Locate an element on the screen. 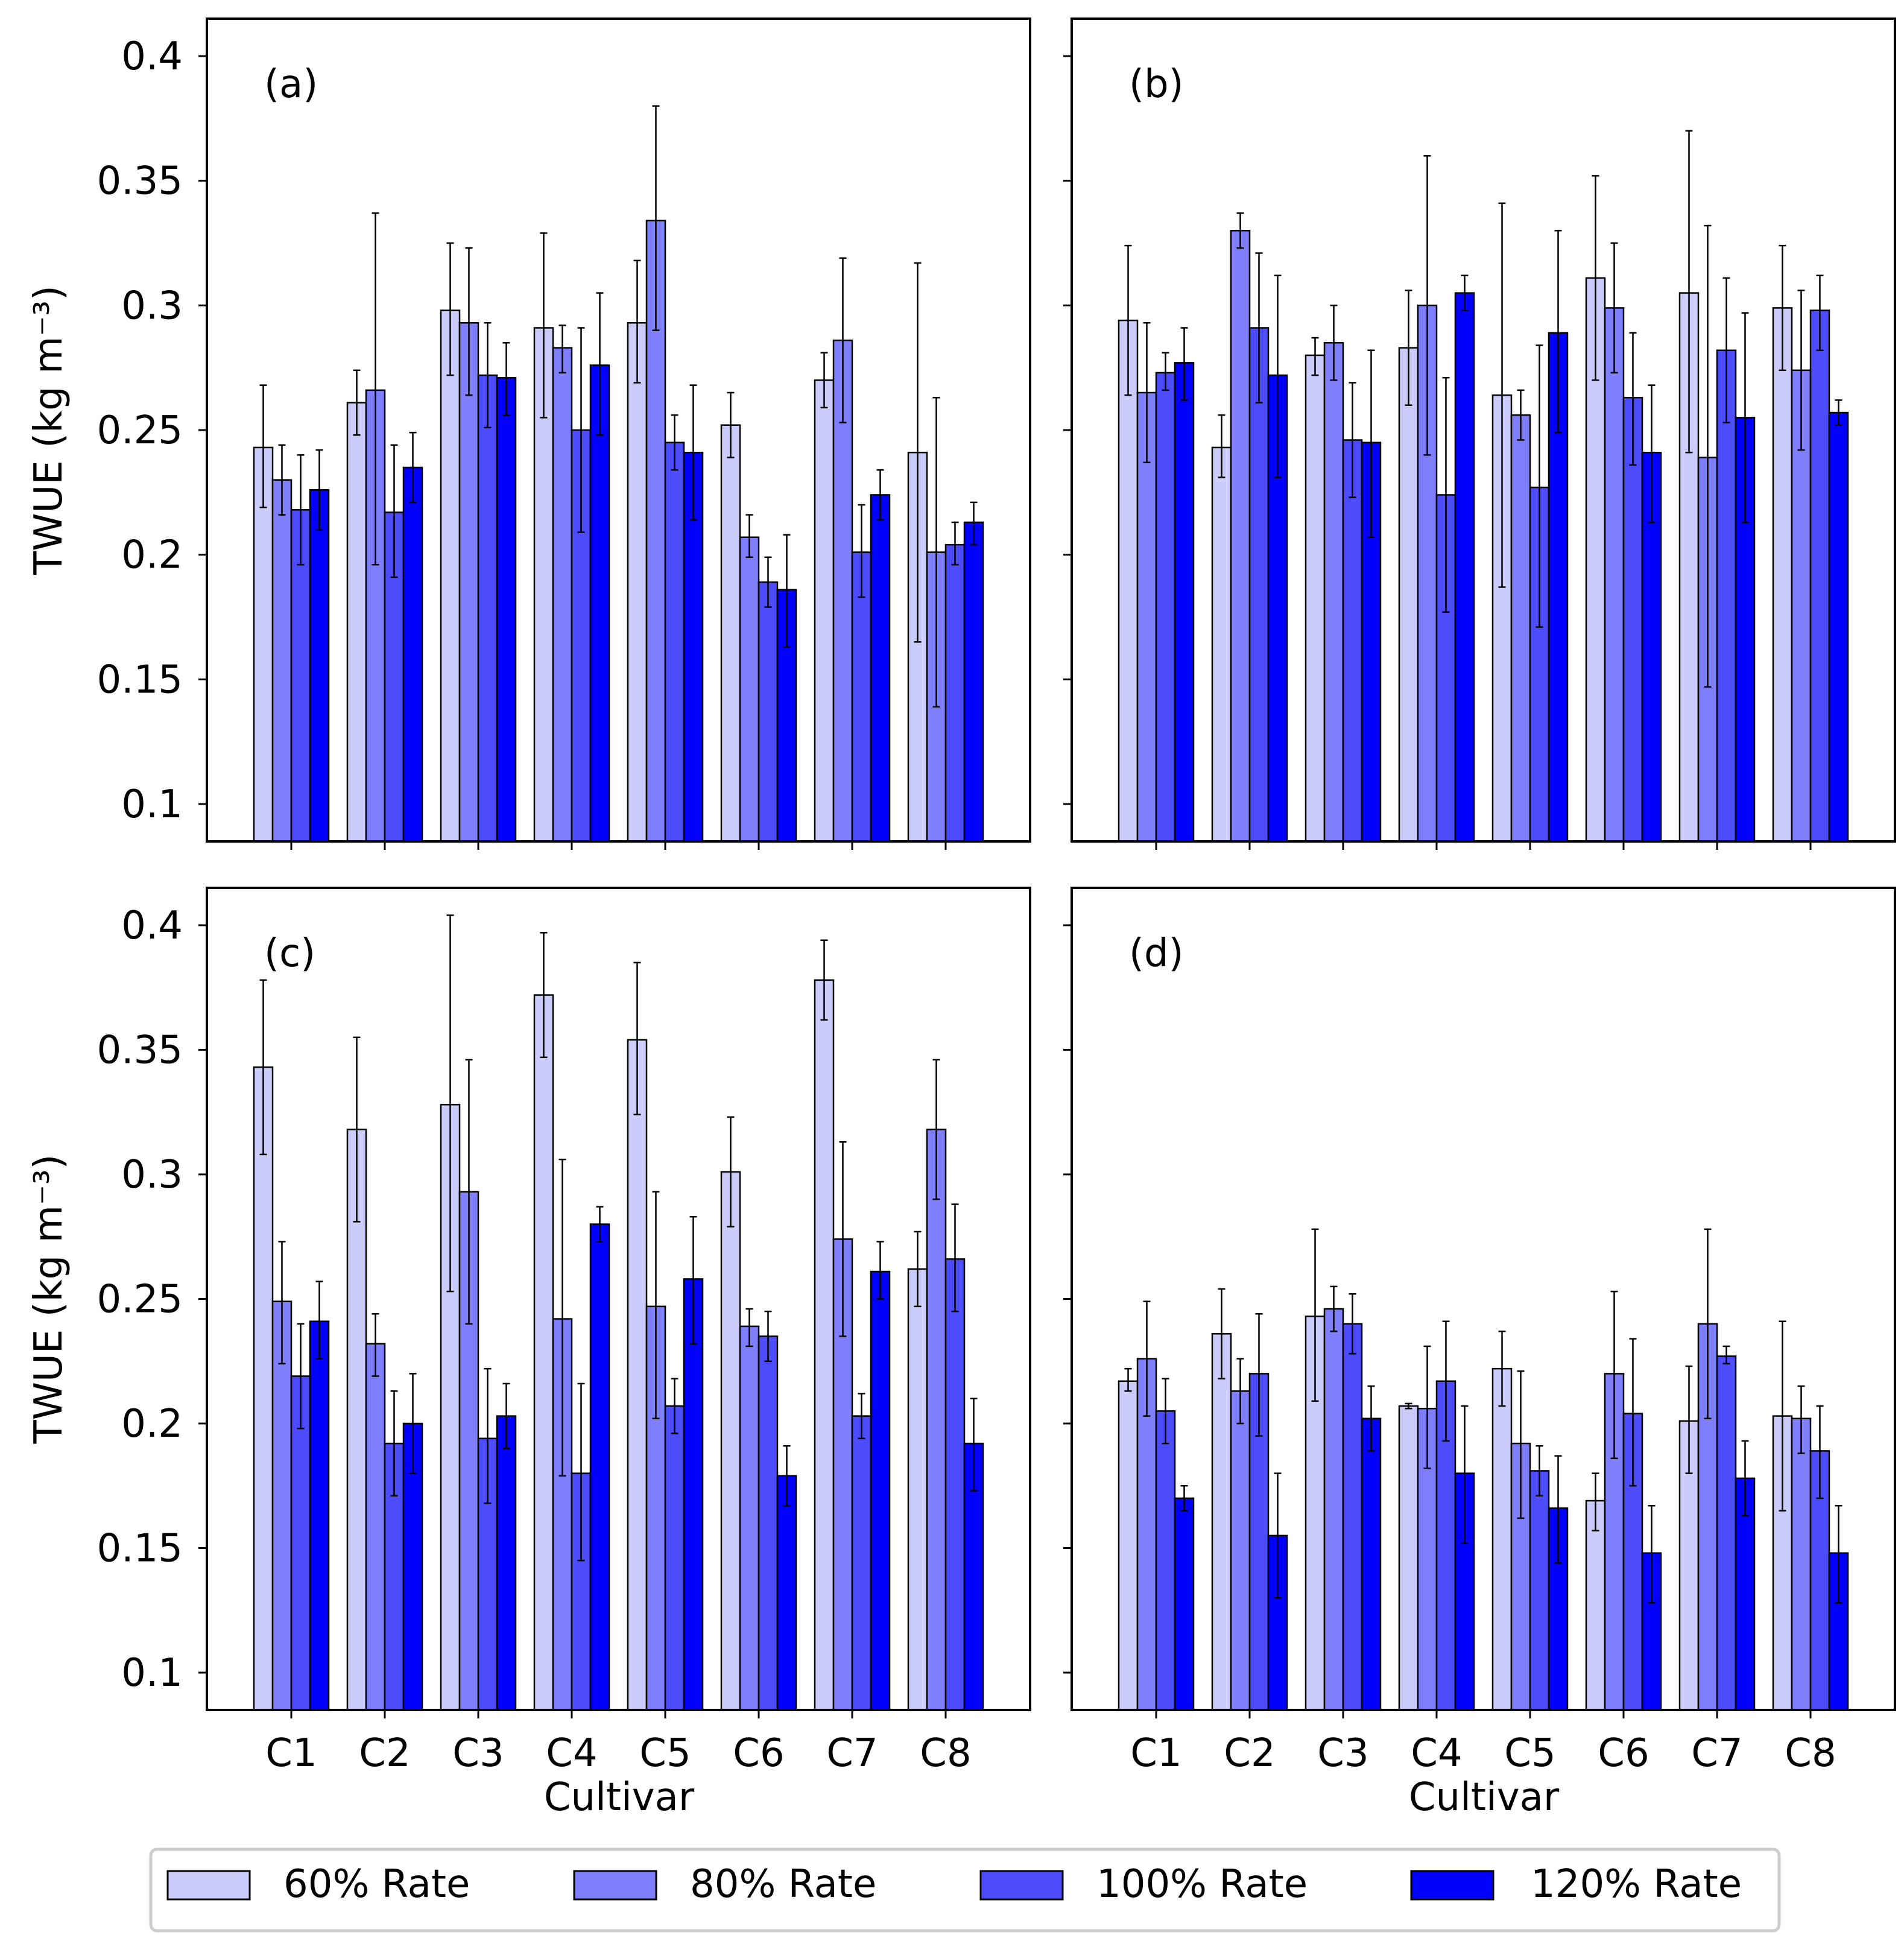 The image size is (1904, 1941). panel-label: (b) is located at coordinates (1156, 84).